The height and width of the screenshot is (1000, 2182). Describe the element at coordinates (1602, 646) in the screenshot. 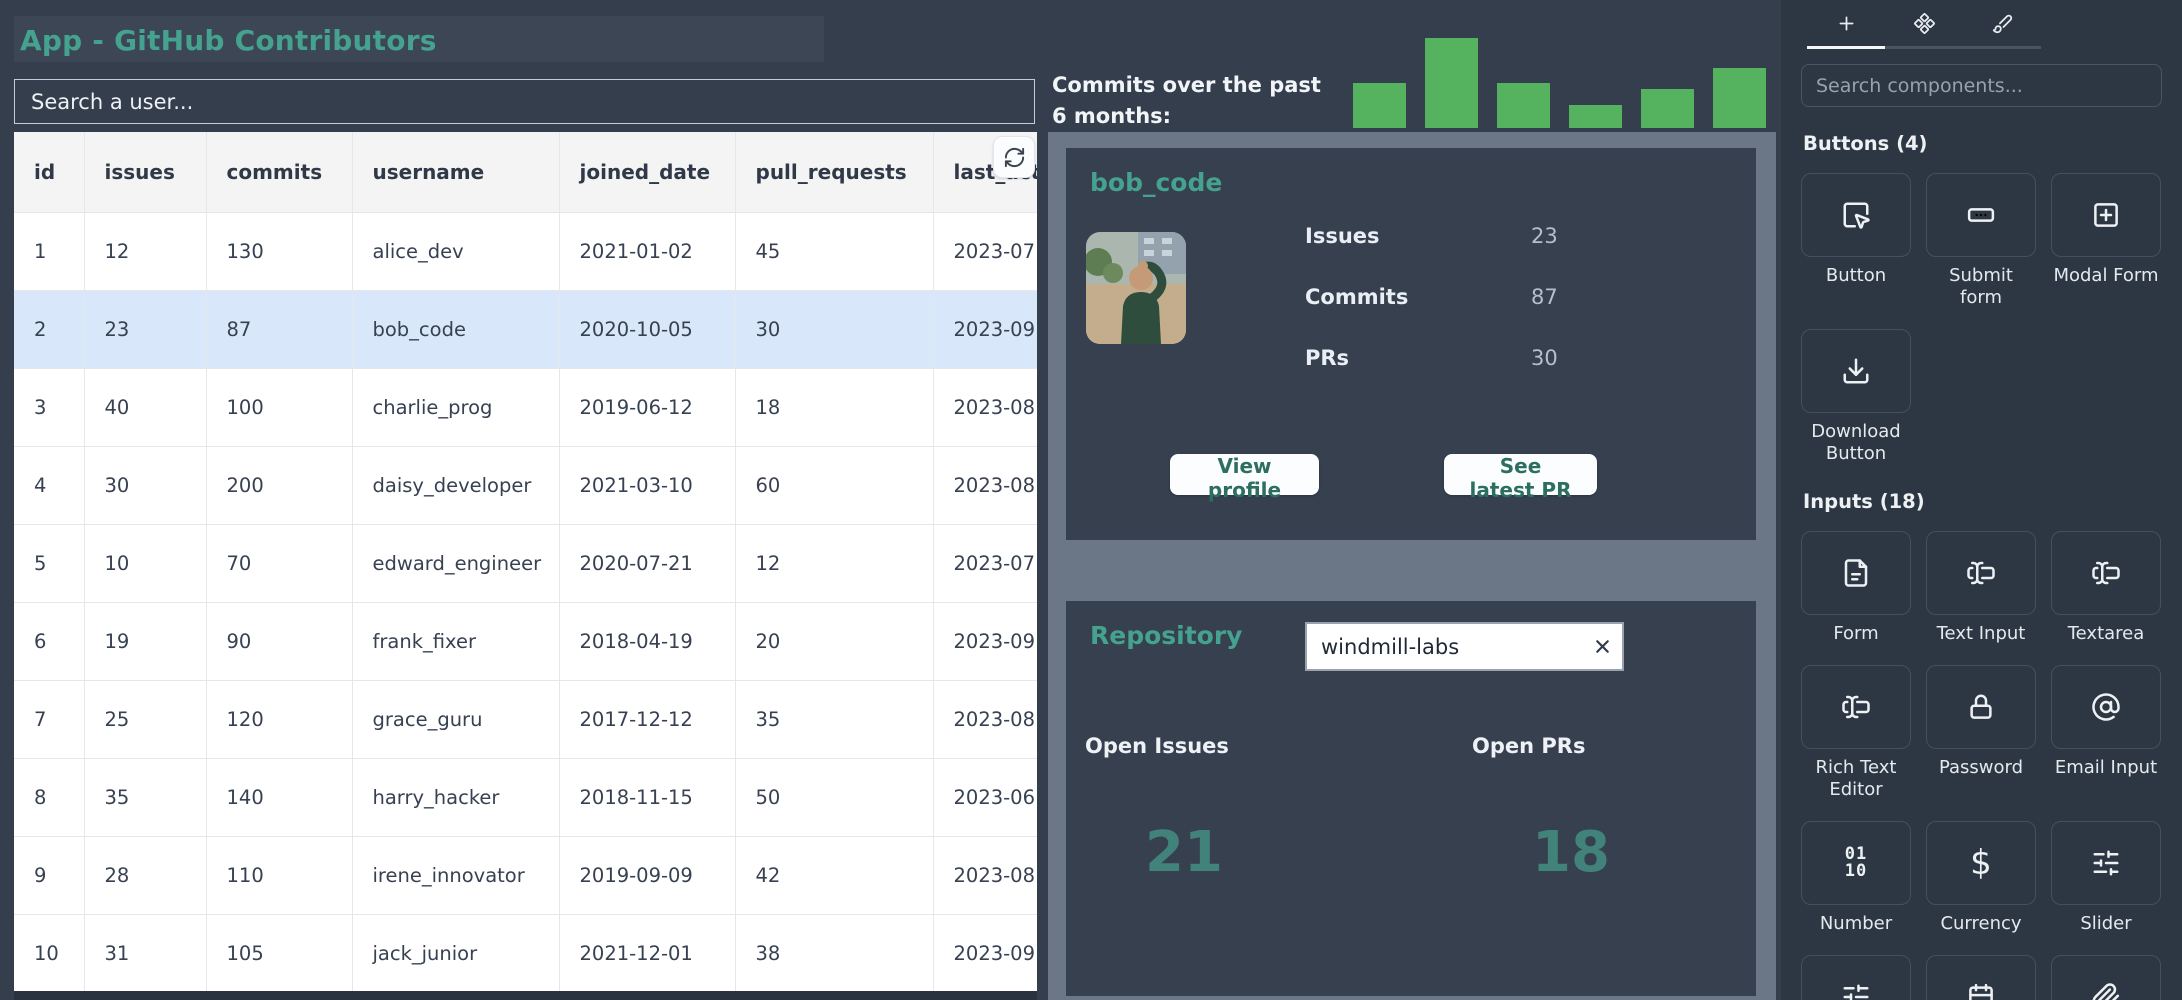

I see `close-icon` at that location.